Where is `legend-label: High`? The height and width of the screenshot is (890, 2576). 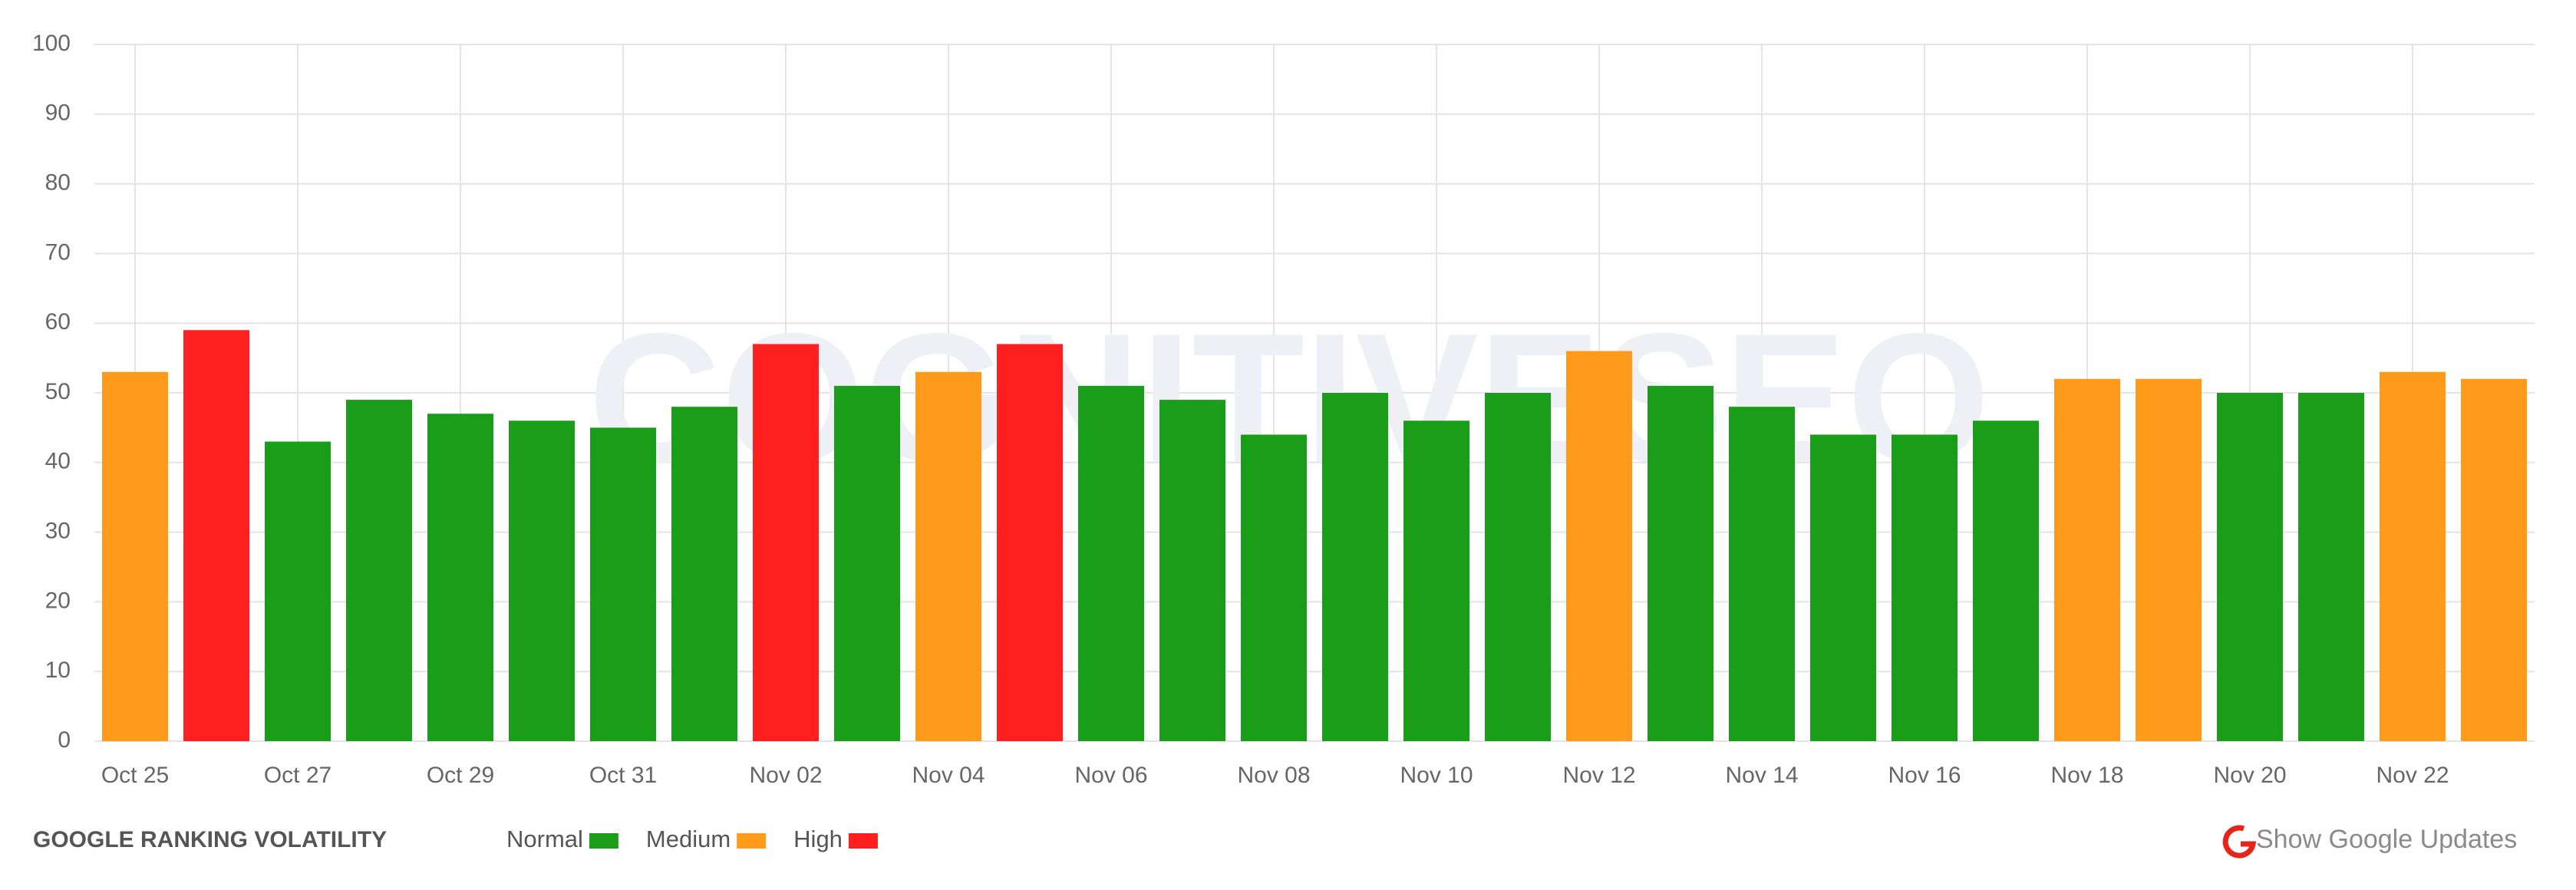 legend-label: High is located at coordinates (818, 839).